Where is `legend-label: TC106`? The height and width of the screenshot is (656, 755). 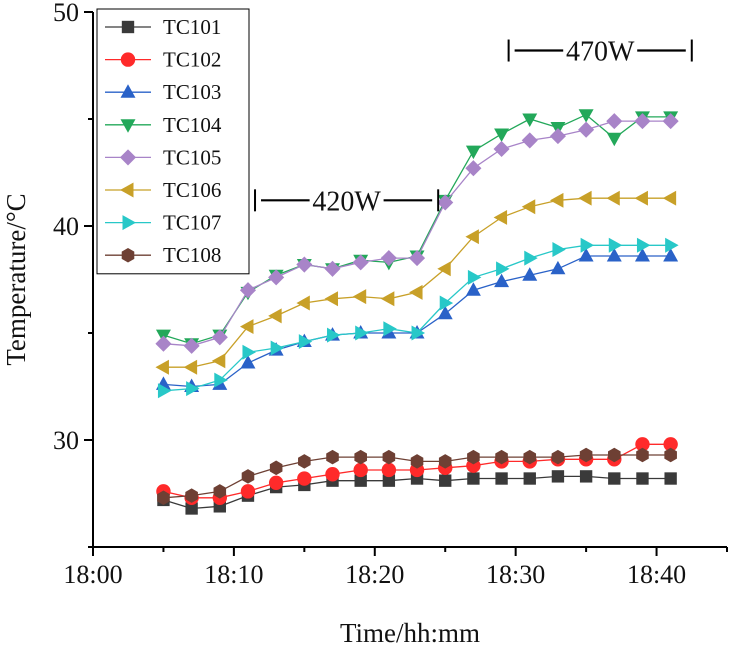
legend-label: TC106 is located at coordinates (192, 190).